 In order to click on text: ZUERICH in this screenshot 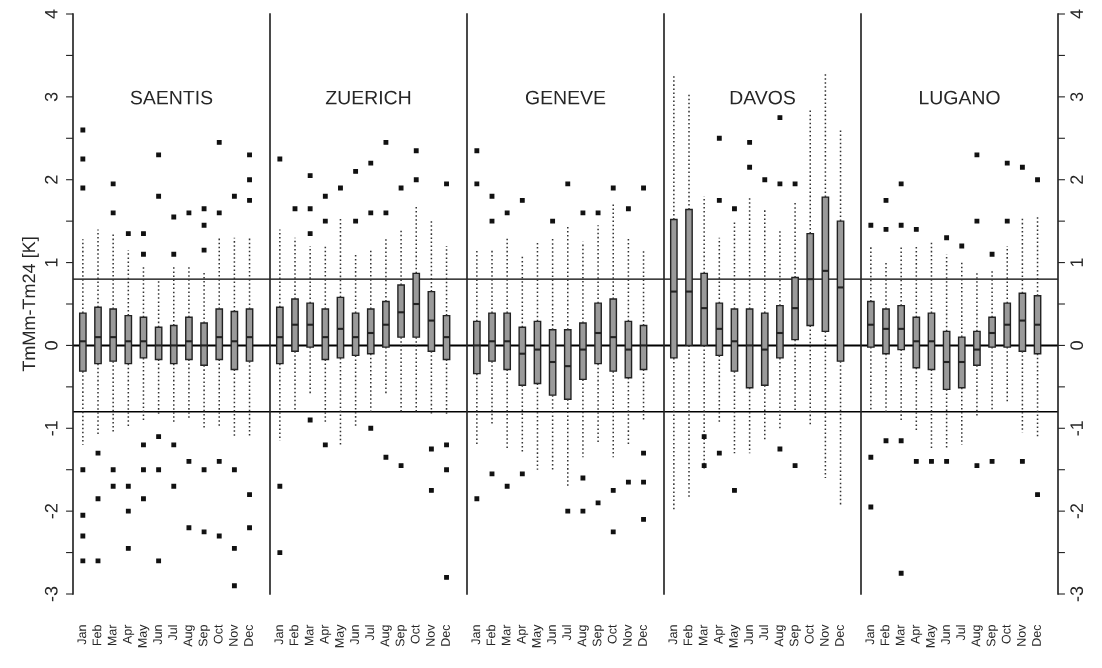, I will do `click(368, 97)`.